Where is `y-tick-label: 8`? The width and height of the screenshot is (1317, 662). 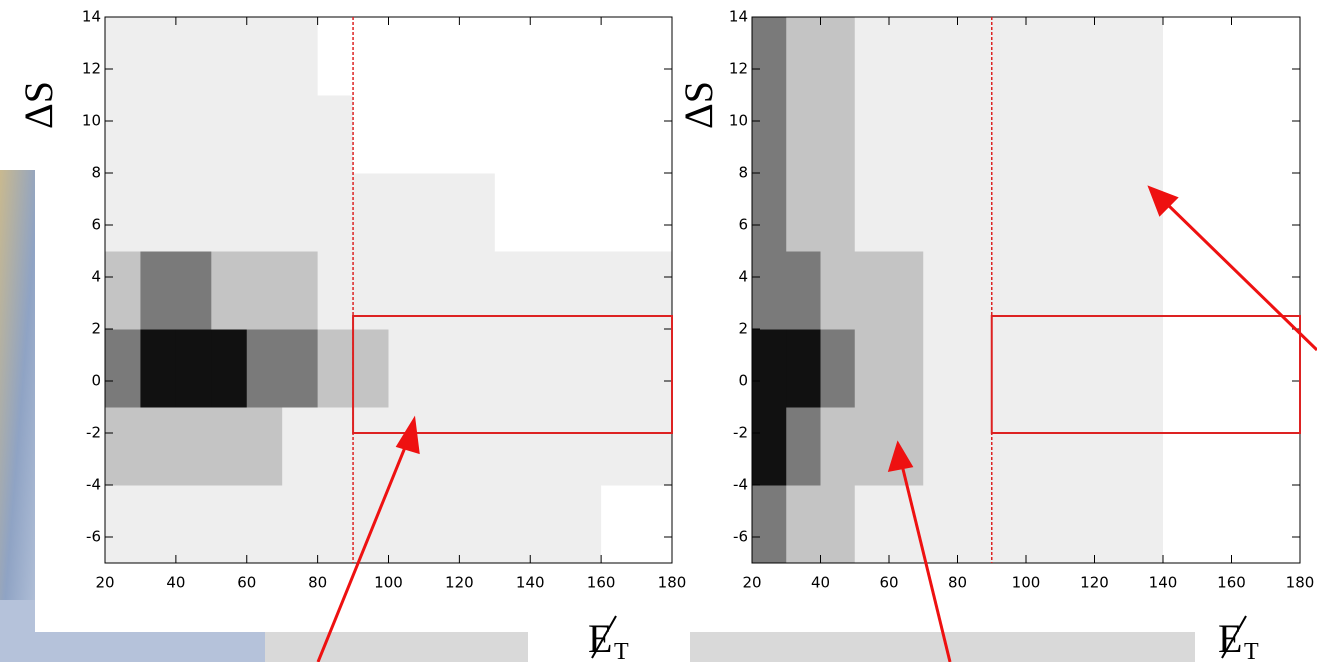
y-tick-label: 8 is located at coordinates (96, 173).